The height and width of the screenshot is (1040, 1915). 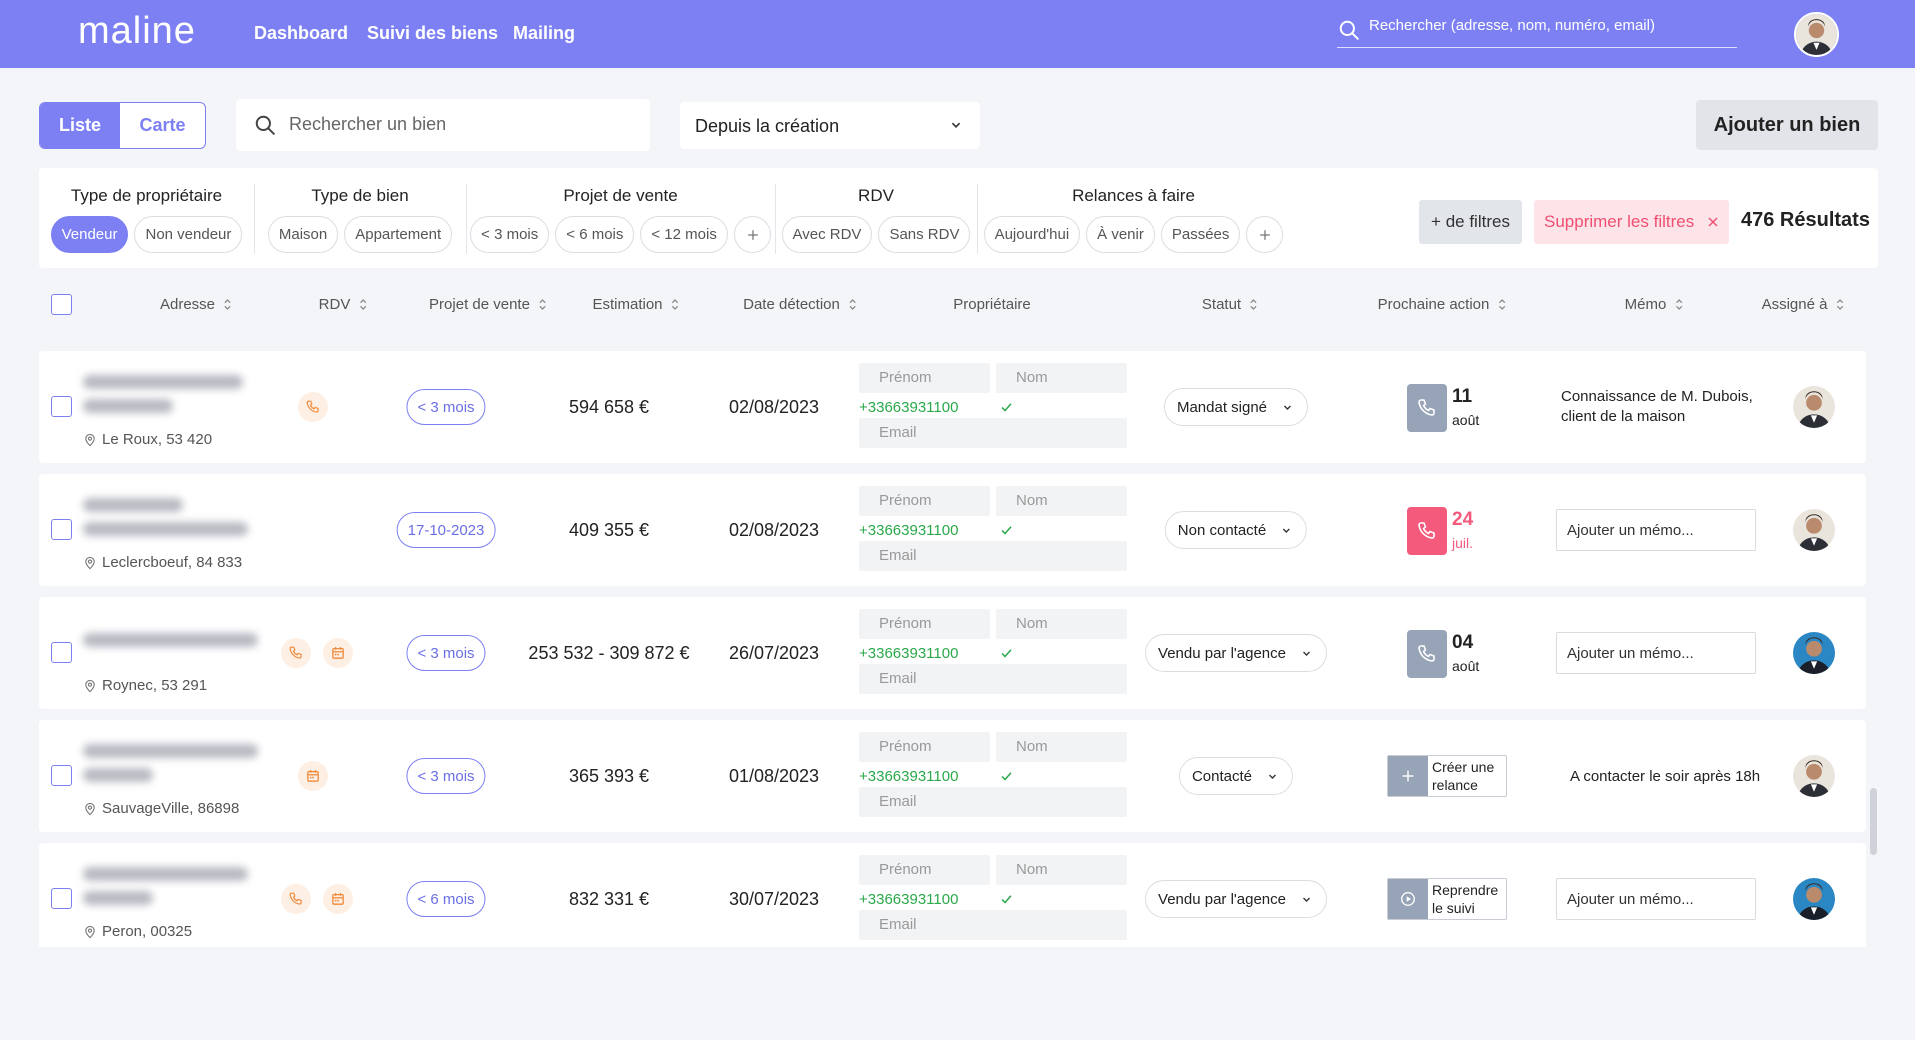 What do you see at coordinates (544, 33) in the screenshot?
I see `nav-link: Mailing` at bounding box center [544, 33].